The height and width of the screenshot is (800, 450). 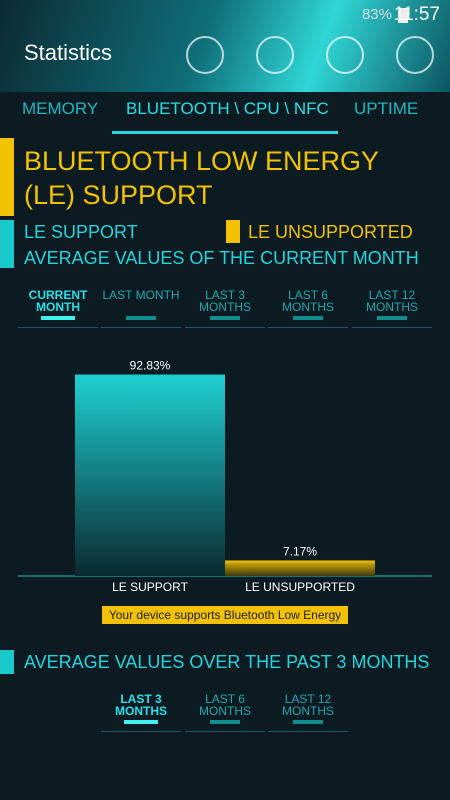 I want to click on header-banner, so click(x=225, y=46).